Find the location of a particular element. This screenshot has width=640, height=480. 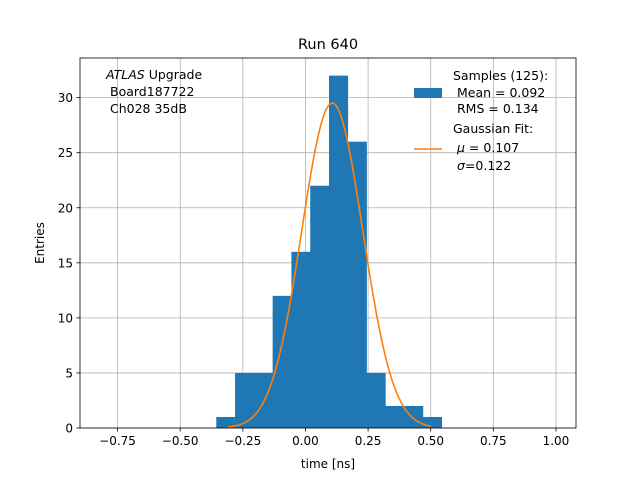

annotation-upgrade: Upgrade is located at coordinates (174, 74).